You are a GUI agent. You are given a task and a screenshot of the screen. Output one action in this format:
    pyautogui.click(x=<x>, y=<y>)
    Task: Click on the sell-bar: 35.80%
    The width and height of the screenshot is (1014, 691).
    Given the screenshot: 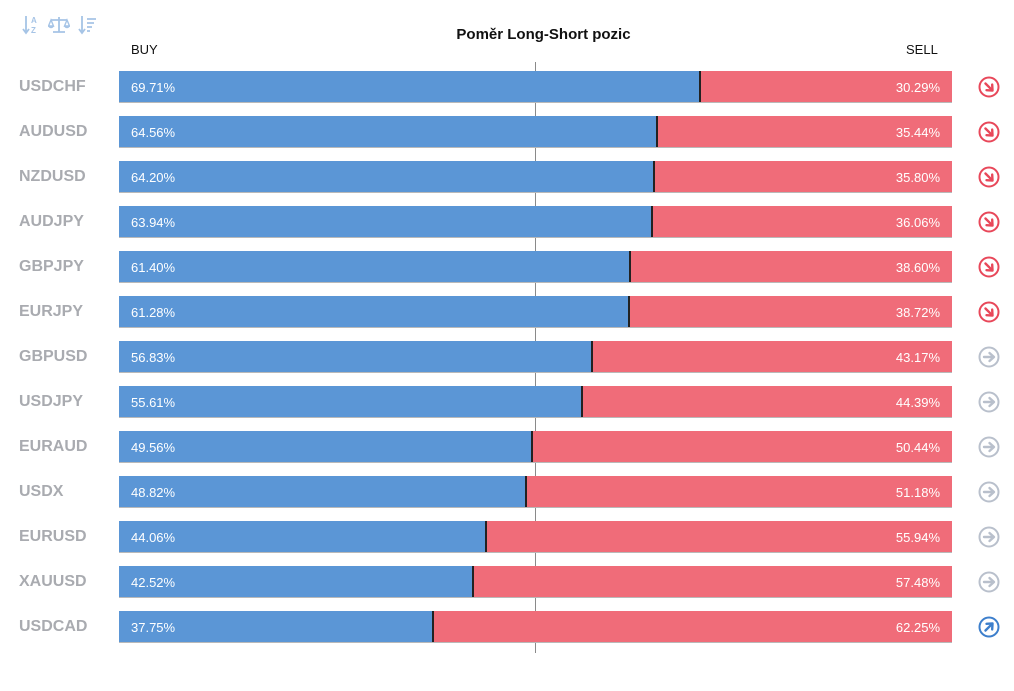 What is the action you would take?
    pyautogui.click(x=802, y=176)
    